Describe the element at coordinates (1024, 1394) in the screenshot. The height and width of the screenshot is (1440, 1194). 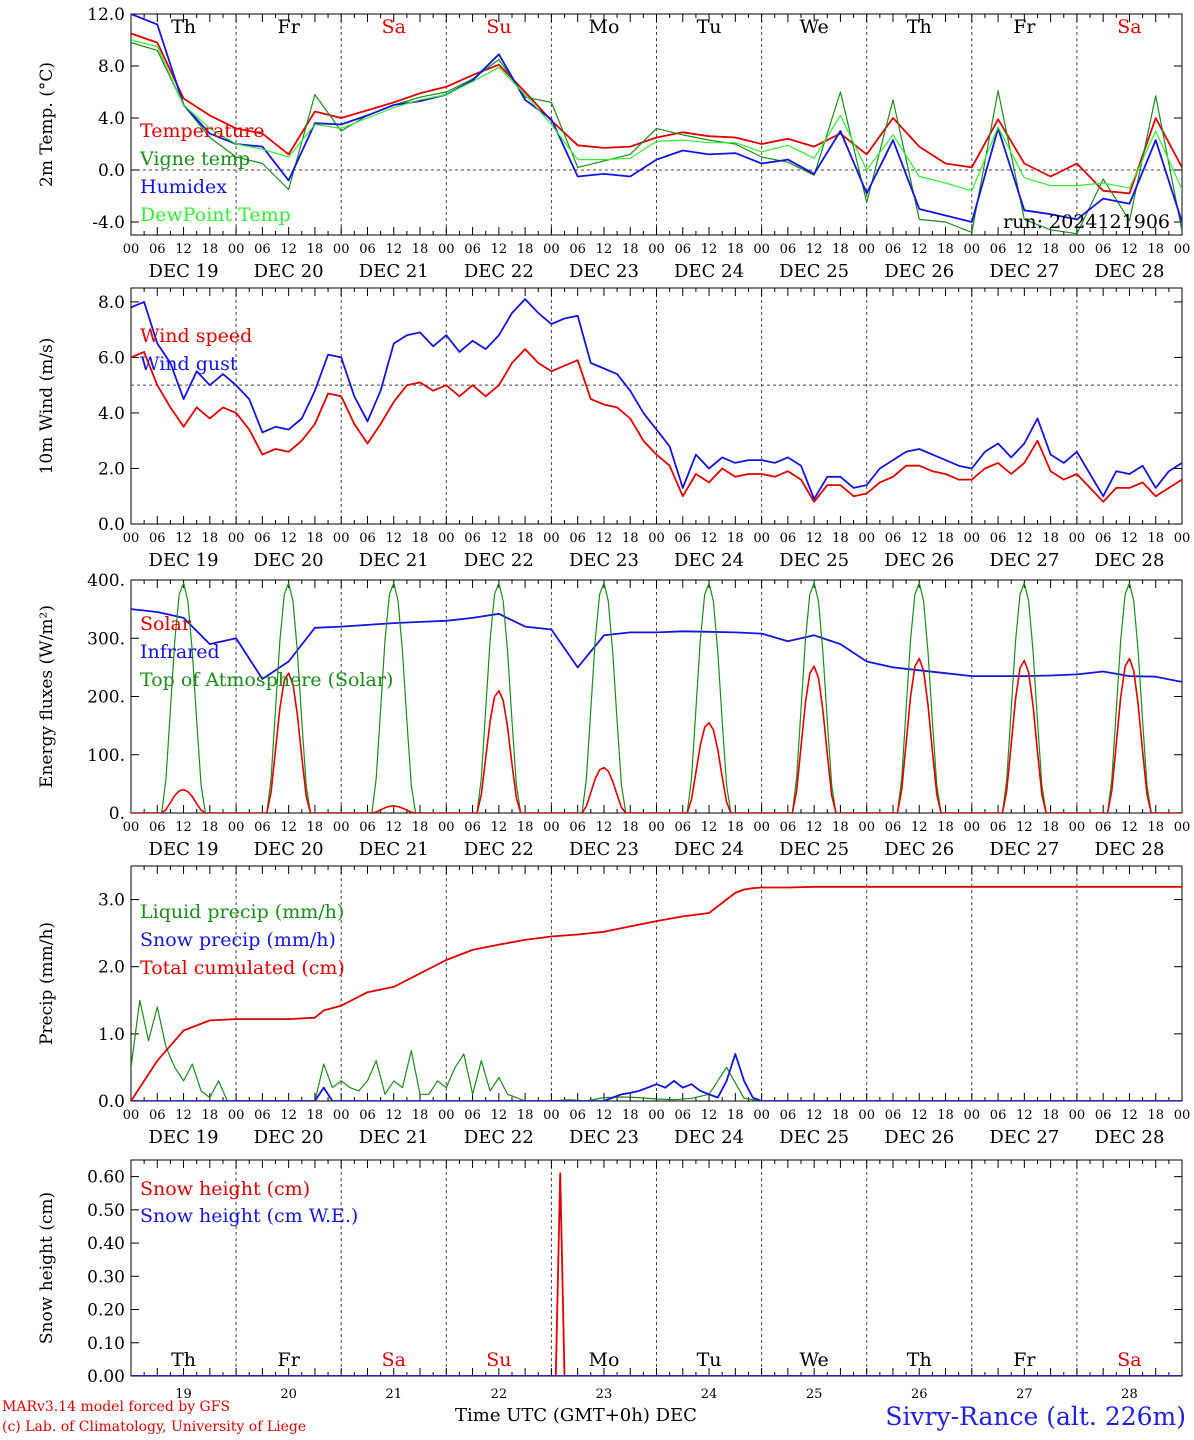
I see `day-number-label: 27` at that location.